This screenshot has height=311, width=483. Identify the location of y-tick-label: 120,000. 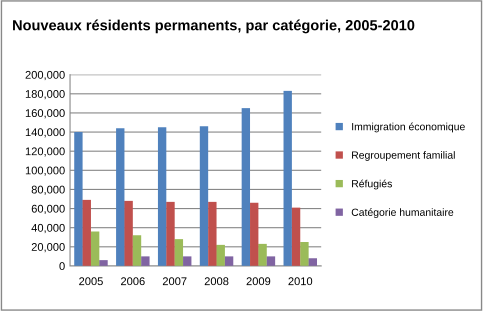
(45, 152).